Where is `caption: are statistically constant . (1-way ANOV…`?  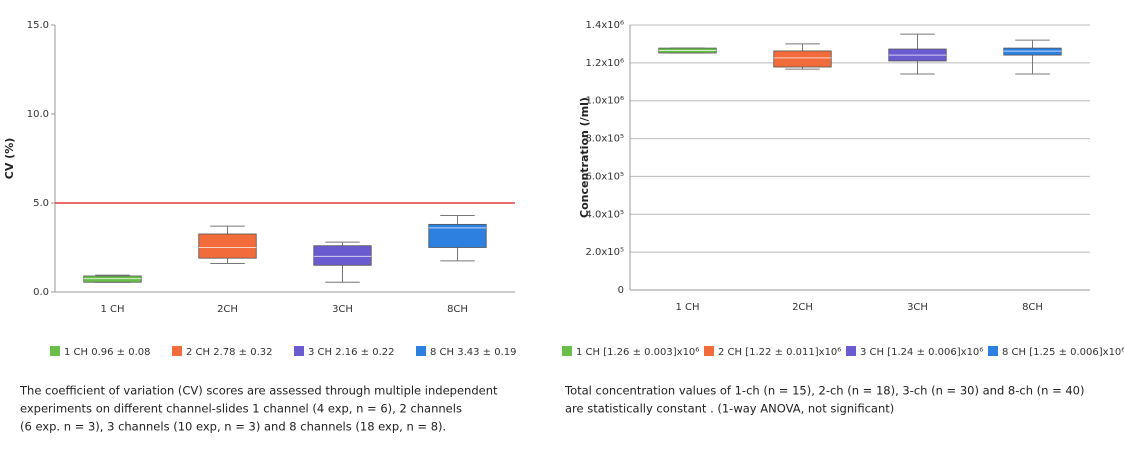
caption: are statistically constant . (1-way ANOV… is located at coordinates (729, 409).